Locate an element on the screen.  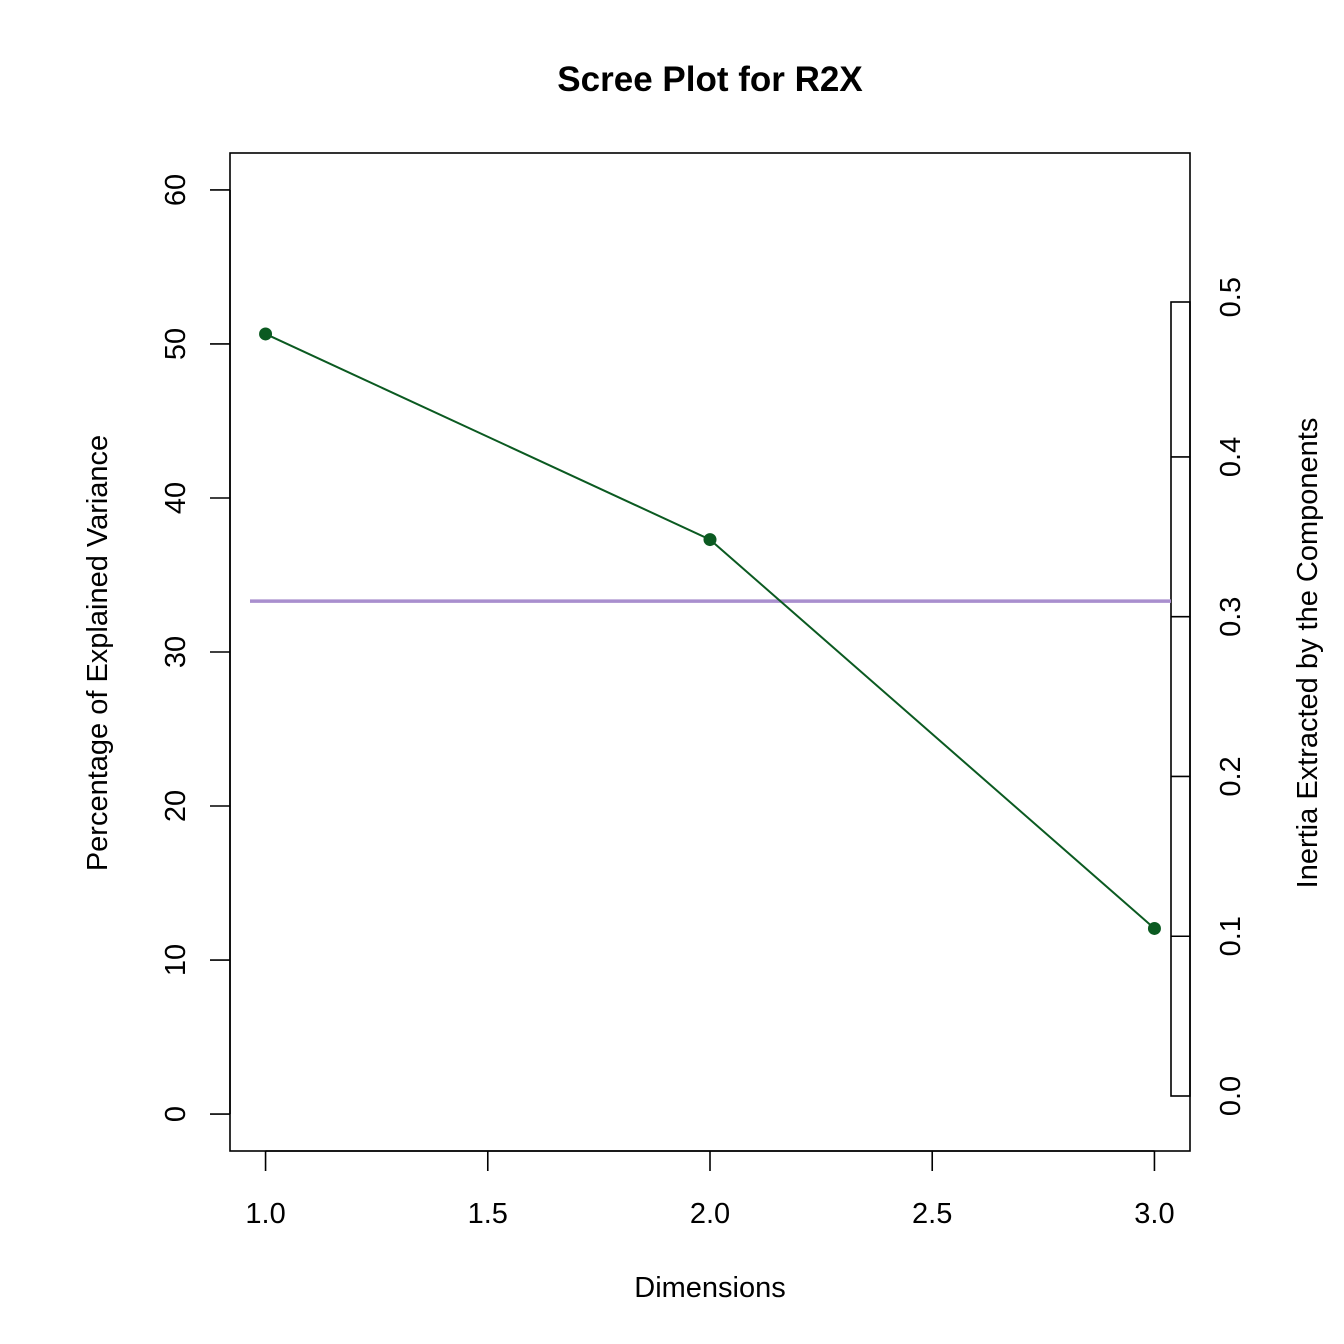
chart-title: Scree Plot for R2X is located at coordinates (710, 79).